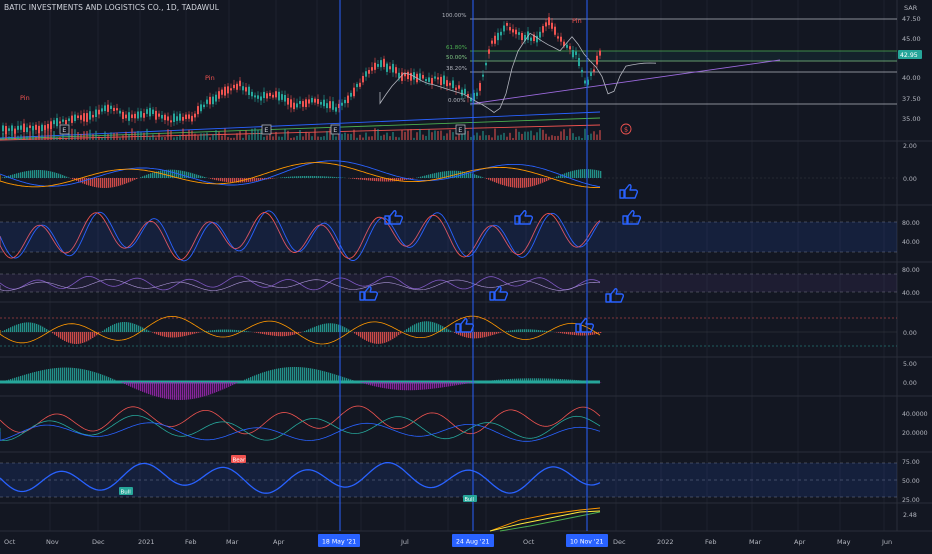  I want to click on date-badge: 18 May '21, so click(339, 542).